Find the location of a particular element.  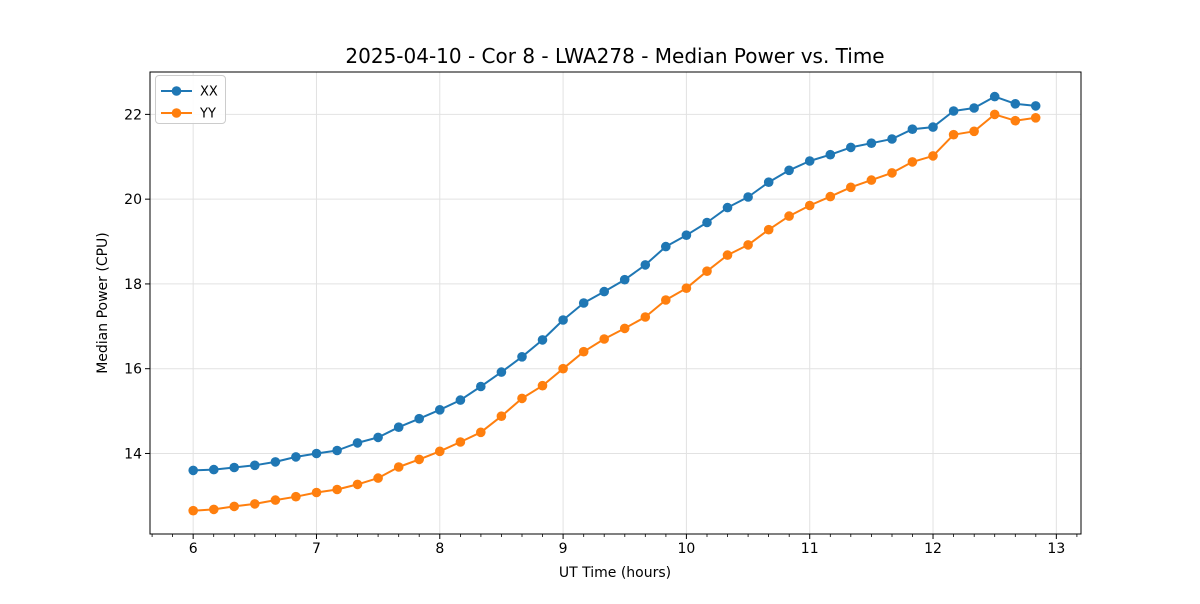

y-tick-label: 22 is located at coordinates (133, 115).